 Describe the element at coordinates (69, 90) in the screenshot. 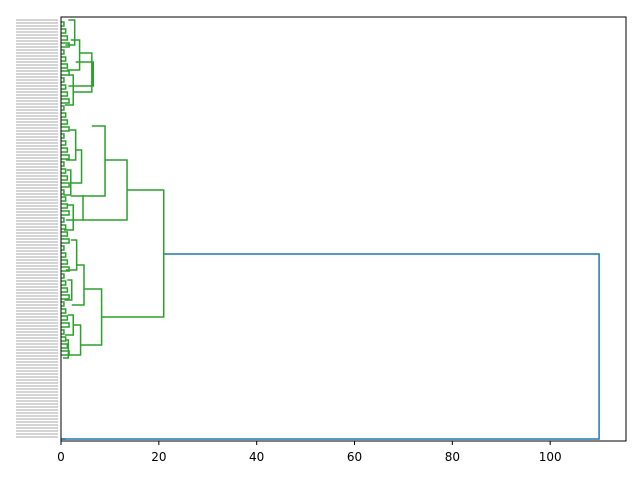

I see `link-upper-c` at that location.